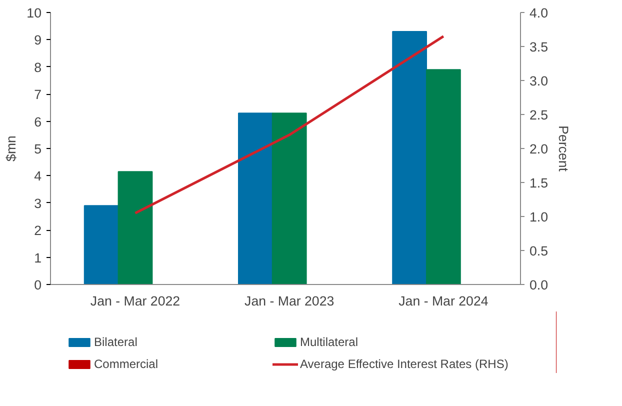  I want to click on legend-label: Average Effective Interest Rates (RHS), so click(404, 364).